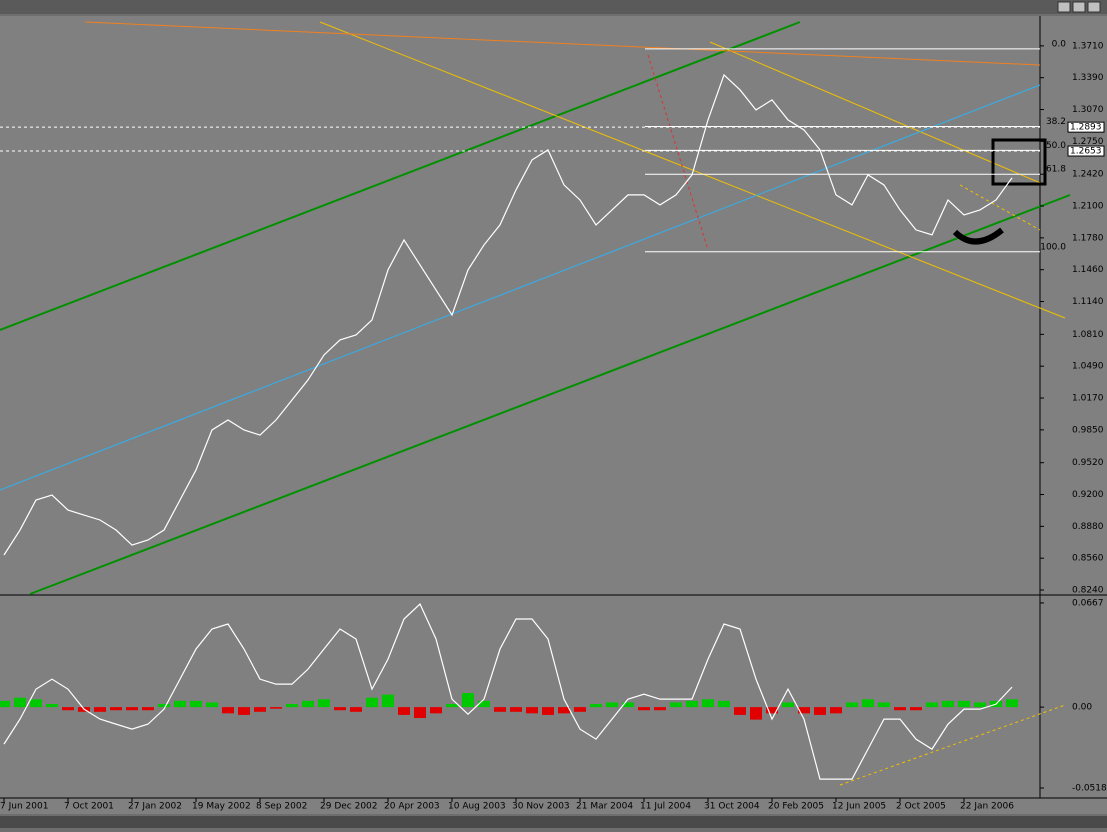 The width and height of the screenshot is (1107, 832). I want to click on x-tick-label: 21 Mar 2004, so click(604, 807).